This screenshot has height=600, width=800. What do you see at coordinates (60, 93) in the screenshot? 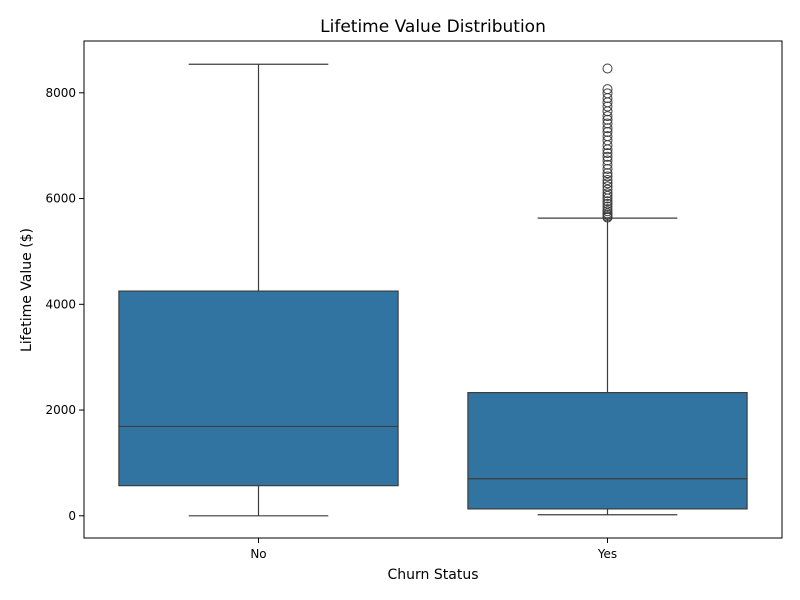
I see `y-tick-label: 8000` at bounding box center [60, 93].